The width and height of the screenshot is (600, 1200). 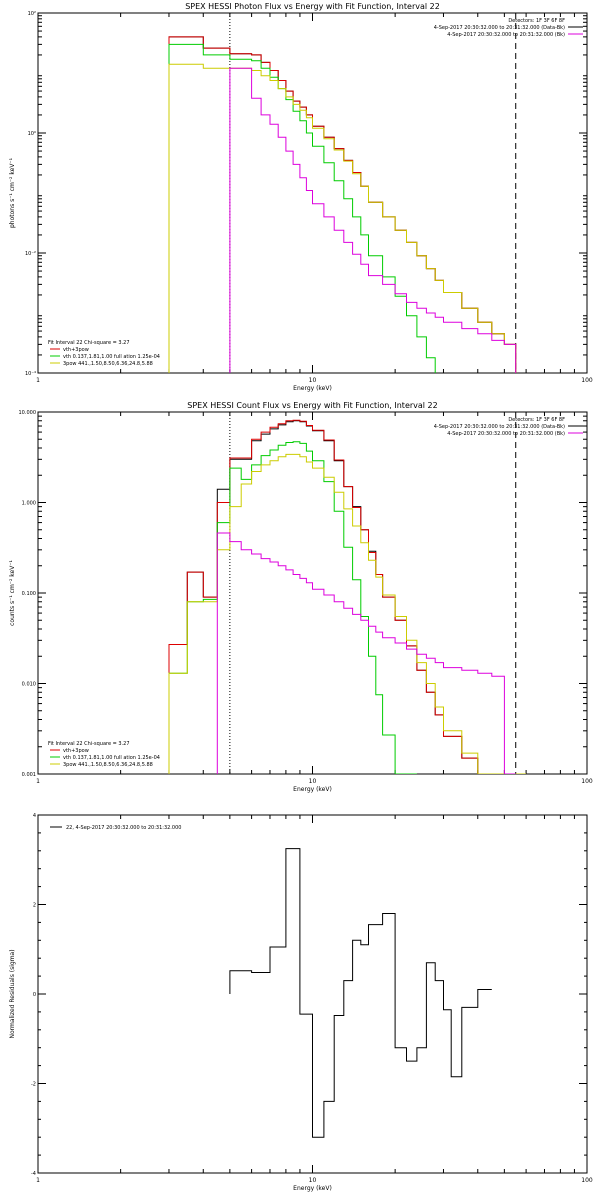 What do you see at coordinates (33, 1174) in the screenshot?
I see `y-tick-label: -4` at bounding box center [33, 1174].